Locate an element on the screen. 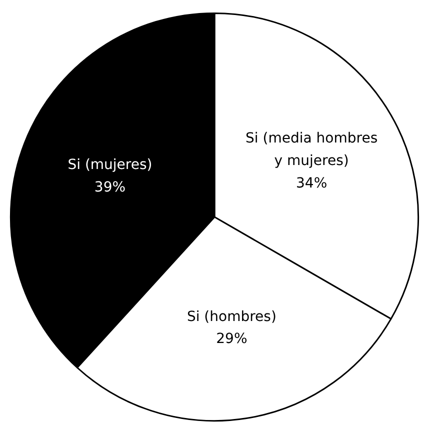 The image size is (428, 433). slice-label: Si (hombres) is located at coordinates (231, 316).